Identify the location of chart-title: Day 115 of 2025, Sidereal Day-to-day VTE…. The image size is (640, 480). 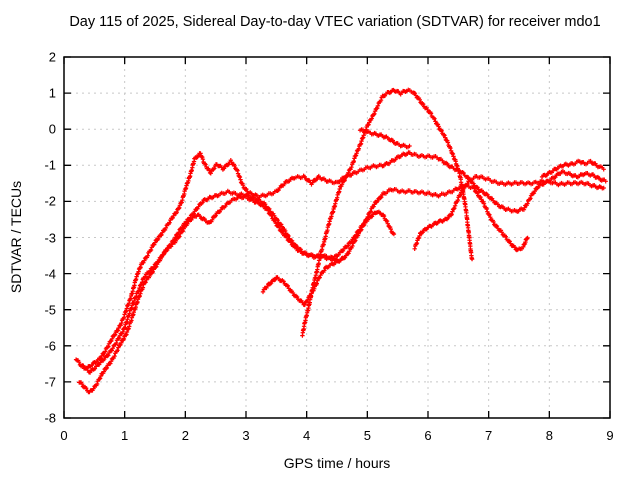
(335, 22).